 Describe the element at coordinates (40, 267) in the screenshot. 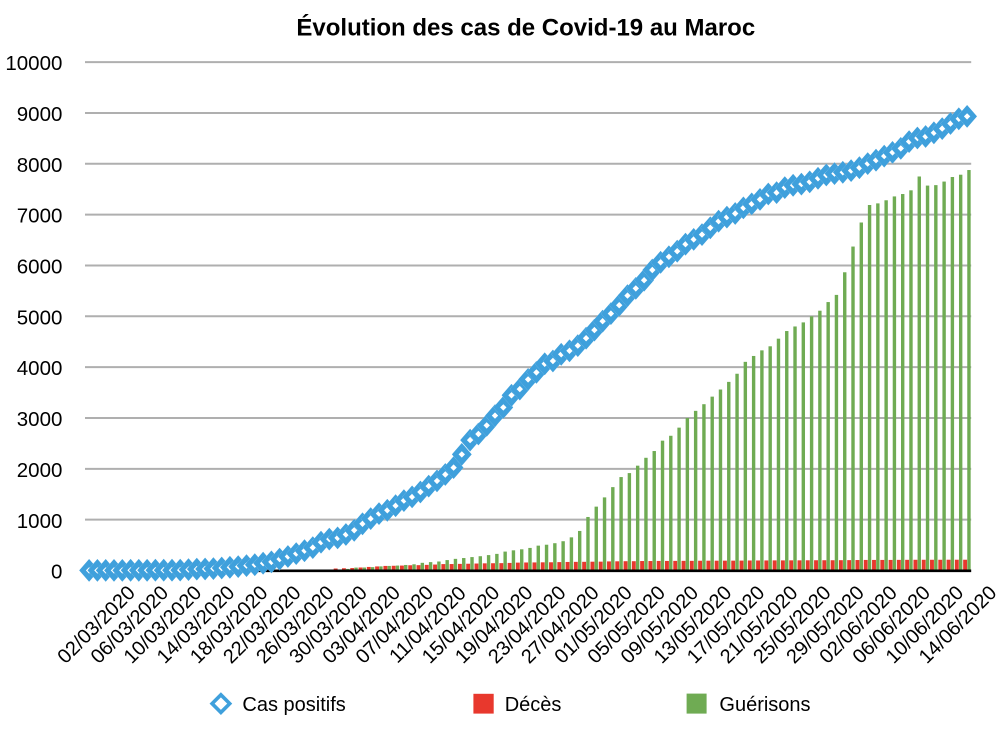

I see `svg-text: 6000` at that location.